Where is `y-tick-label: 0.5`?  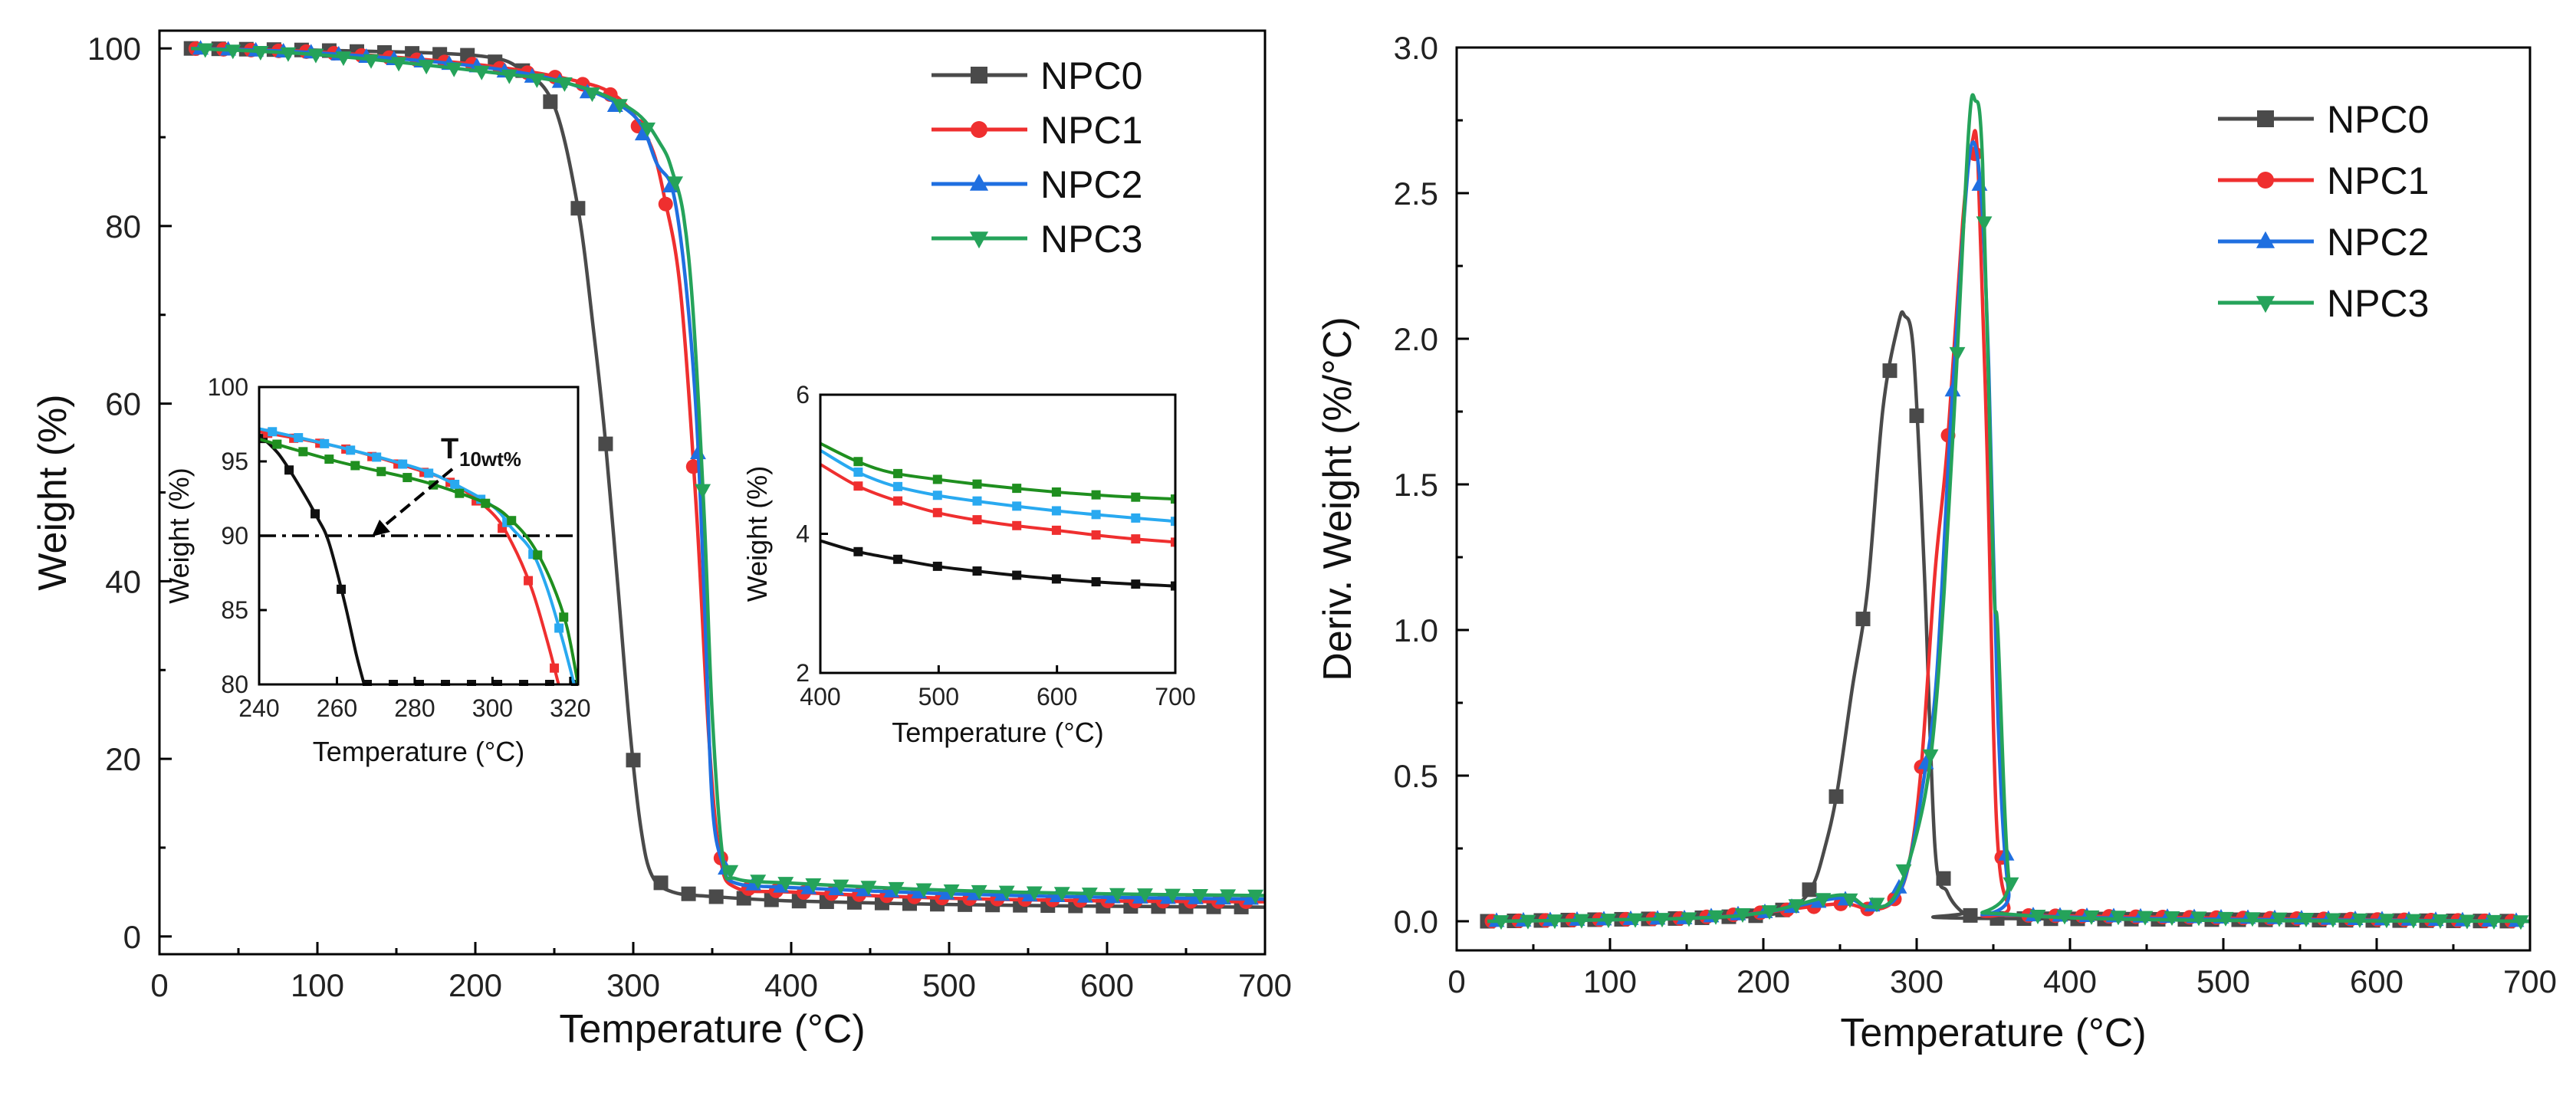 y-tick-label: 0.5 is located at coordinates (1416, 776).